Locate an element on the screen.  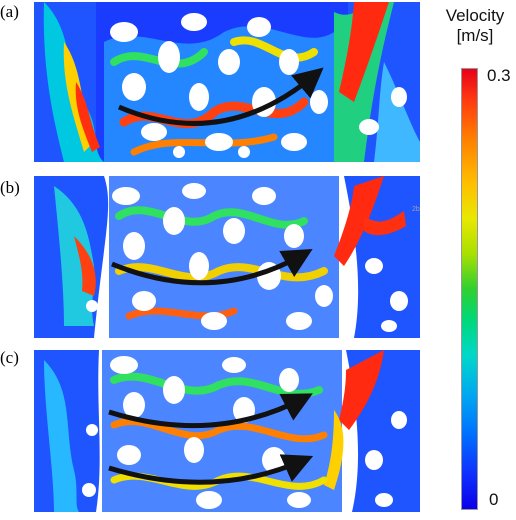
velocity-colorbar is located at coordinates (469, 289).